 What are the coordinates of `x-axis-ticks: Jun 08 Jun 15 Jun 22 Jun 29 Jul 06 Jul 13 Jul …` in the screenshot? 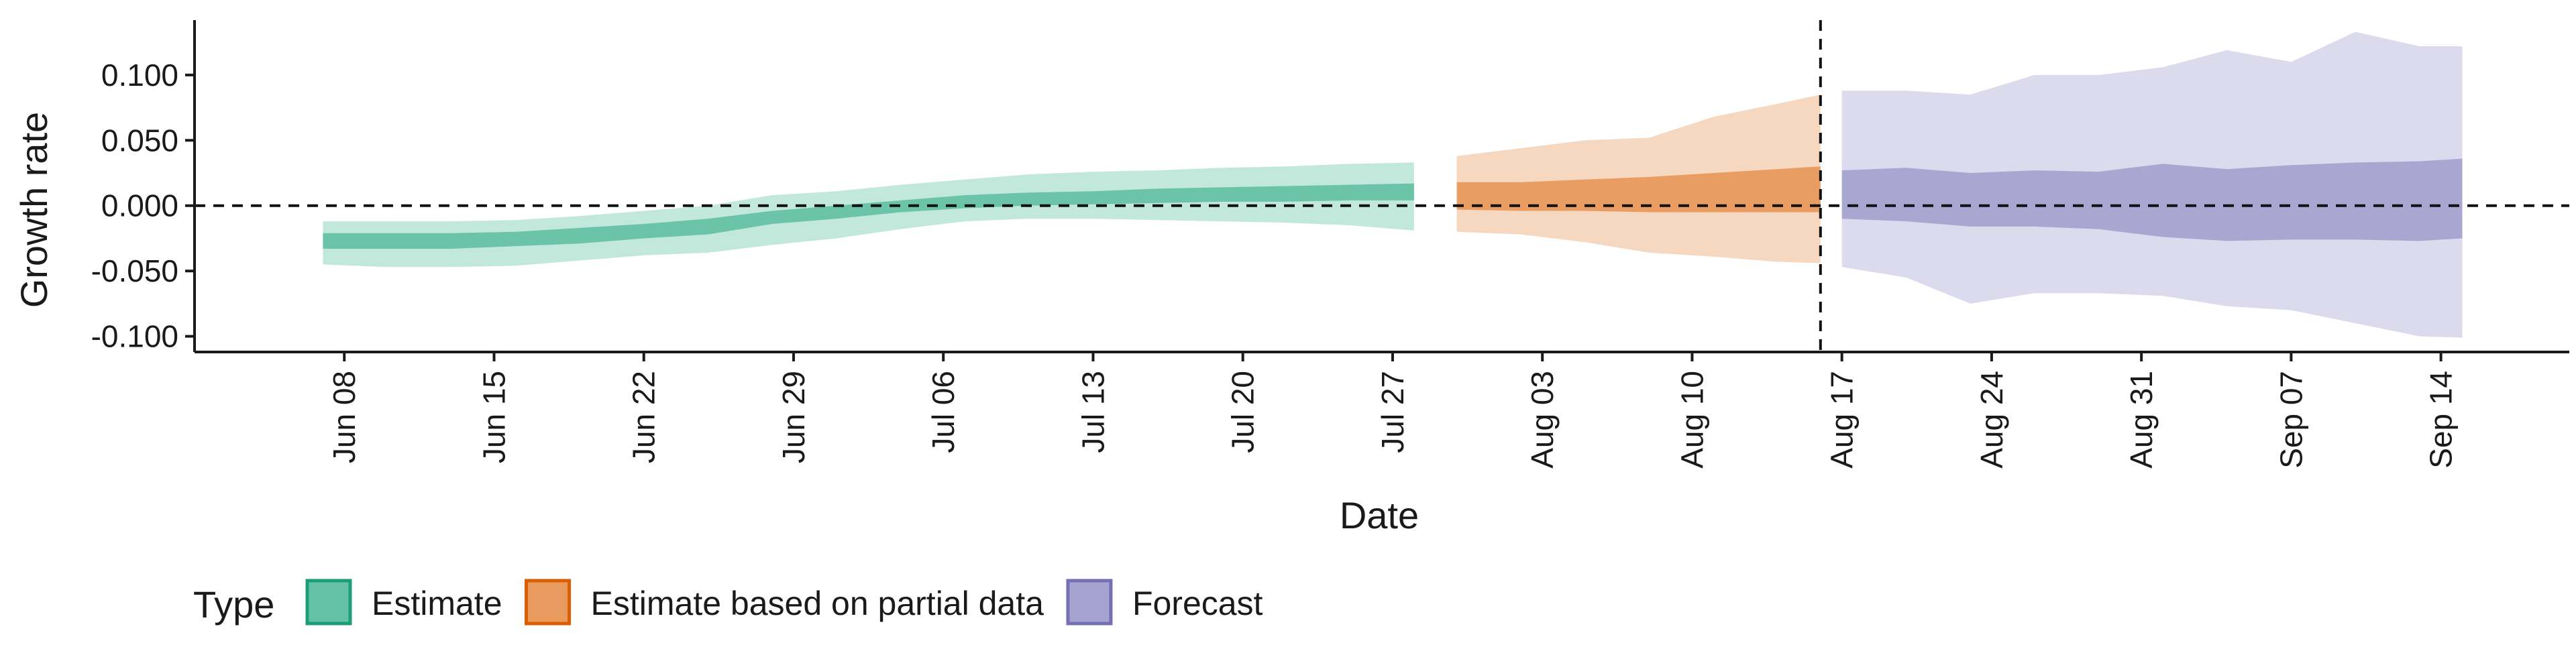 It's located at (1393, 411).